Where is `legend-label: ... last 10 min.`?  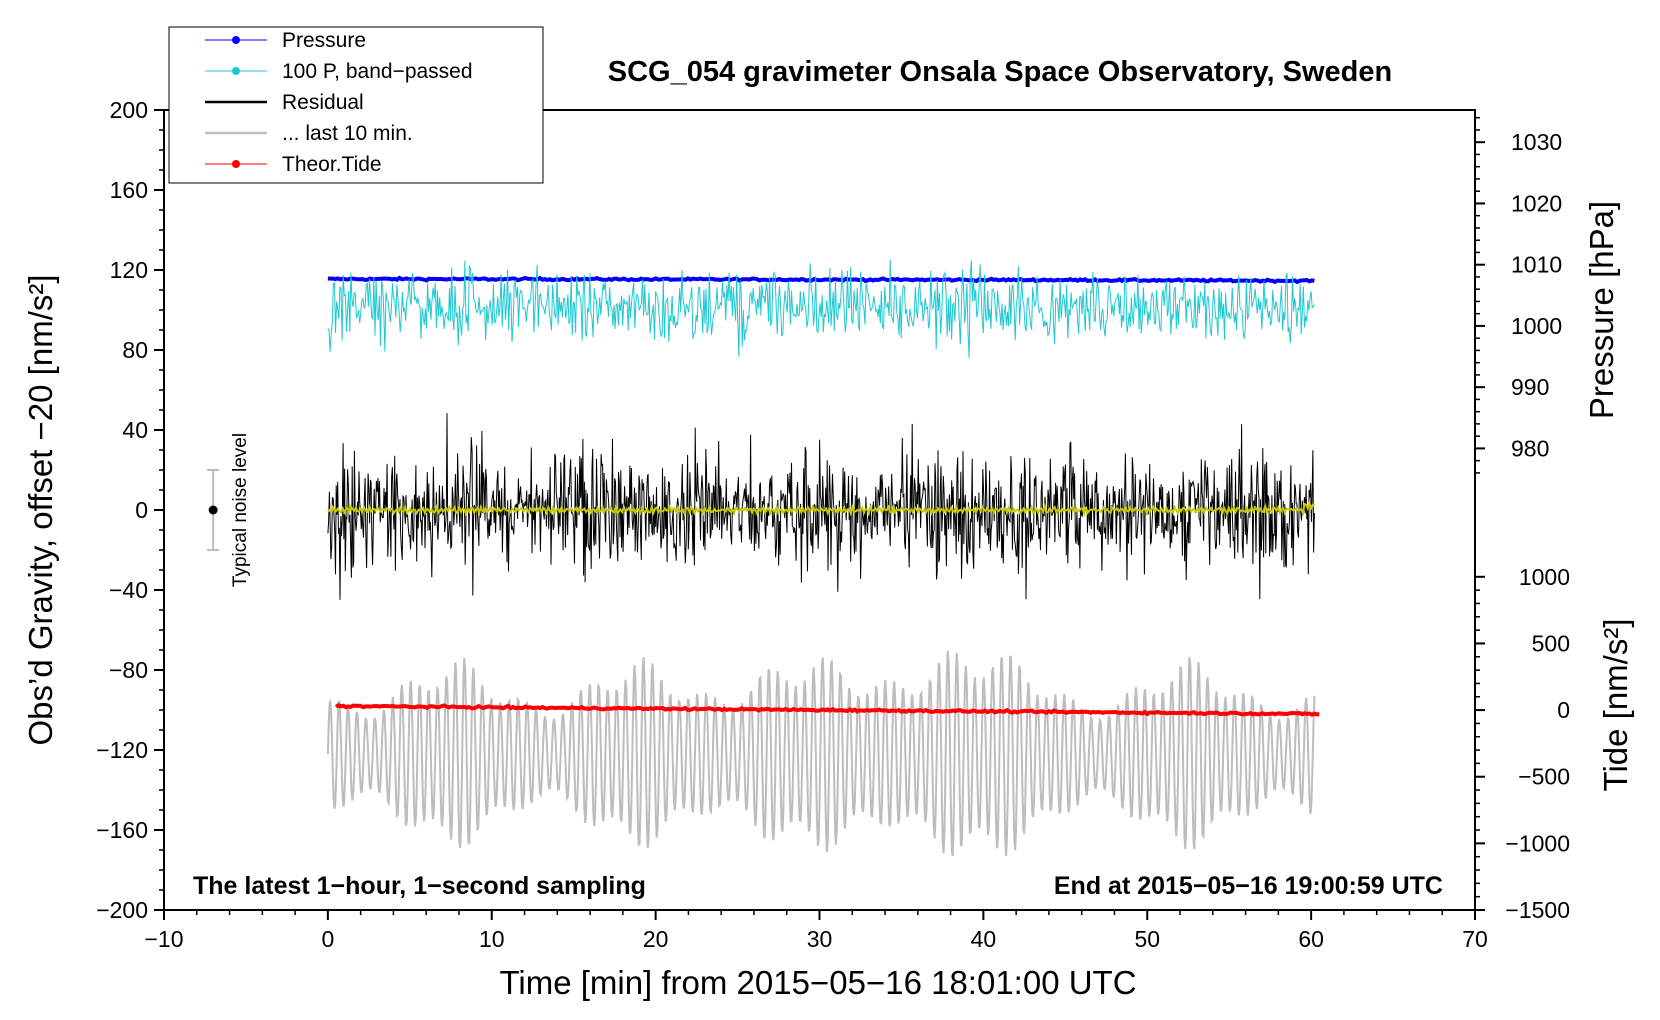
legend-label: ... last 10 min. is located at coordinates (347, 133).